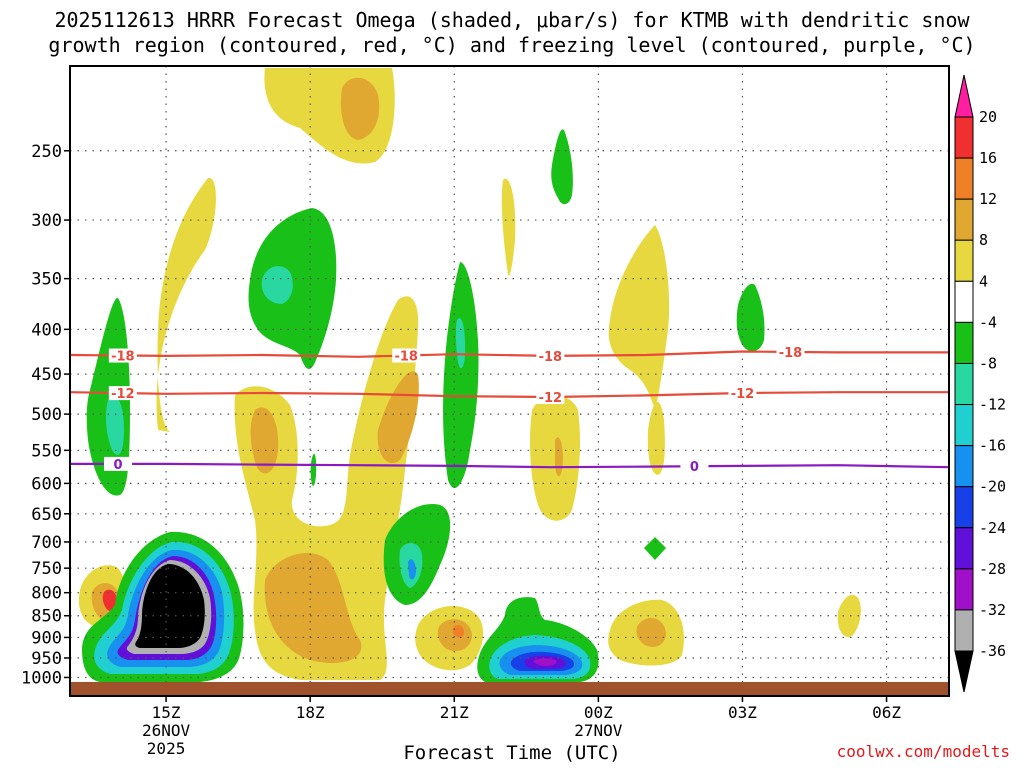 Image resolution: width=1024 pixels, height=768 pixels. I want to click on contour-label-0-3: -18, so click(791, 353).